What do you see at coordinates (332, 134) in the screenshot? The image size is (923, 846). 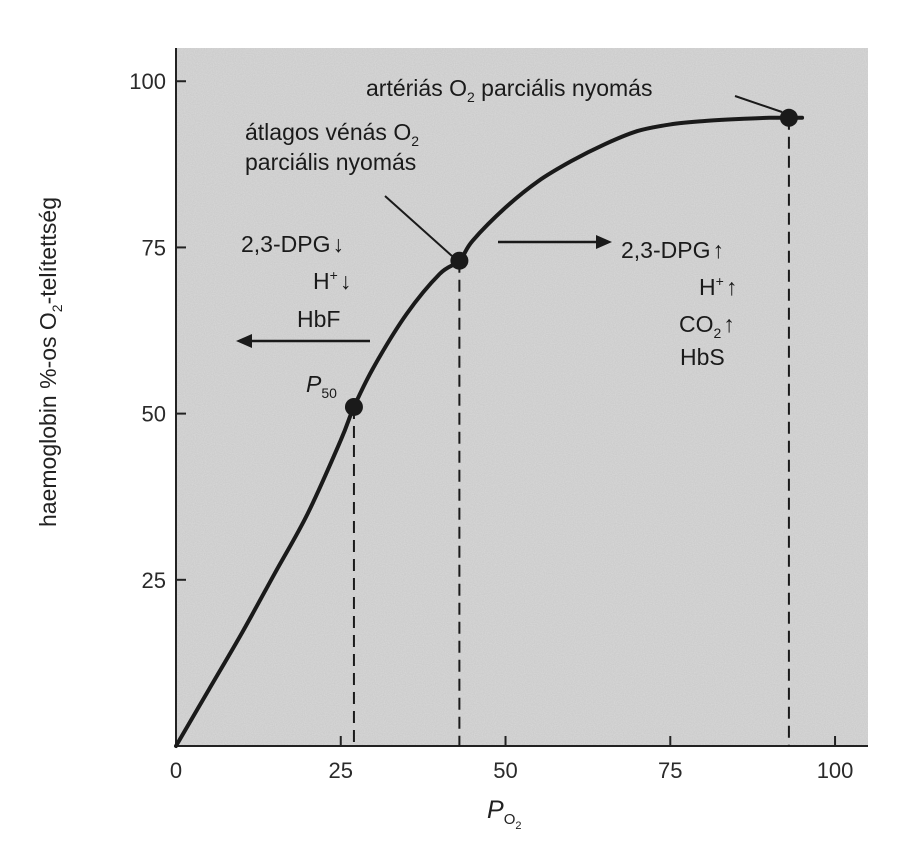 I see `venous-label-line1: átlagos vénás O2` at bounding box center [332, 134].